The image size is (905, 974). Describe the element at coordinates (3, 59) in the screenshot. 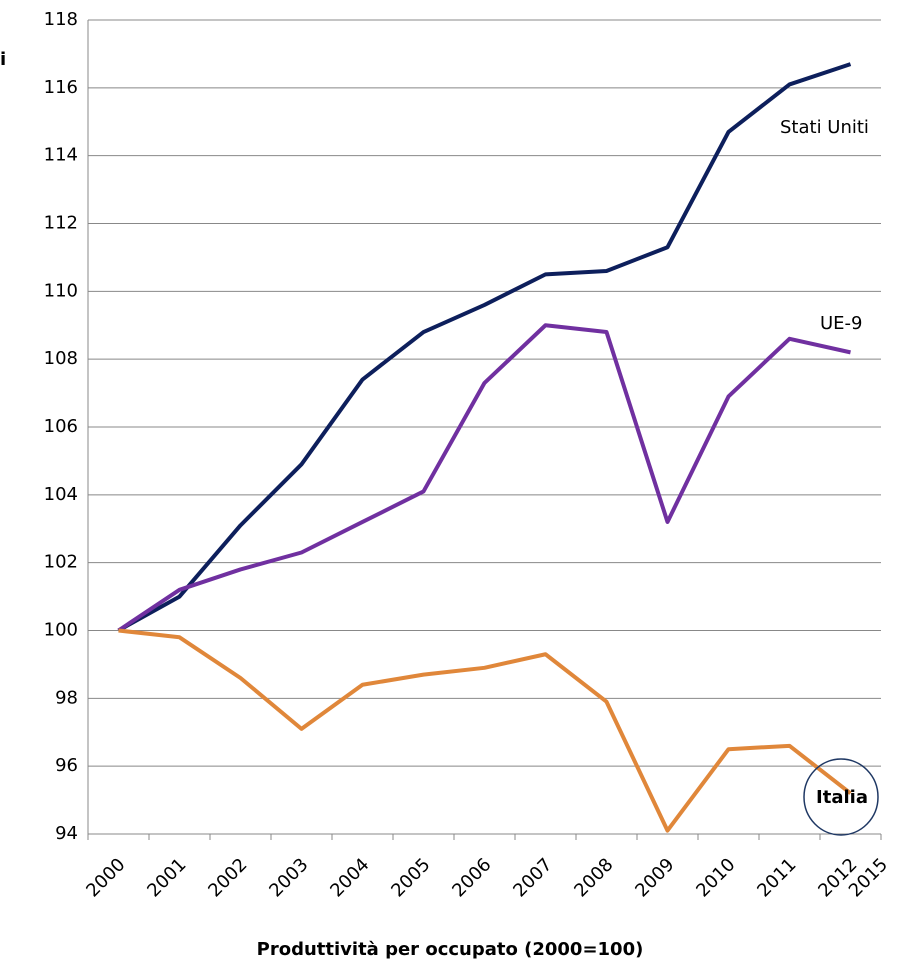

I see `y-axis-title: i` at that location.